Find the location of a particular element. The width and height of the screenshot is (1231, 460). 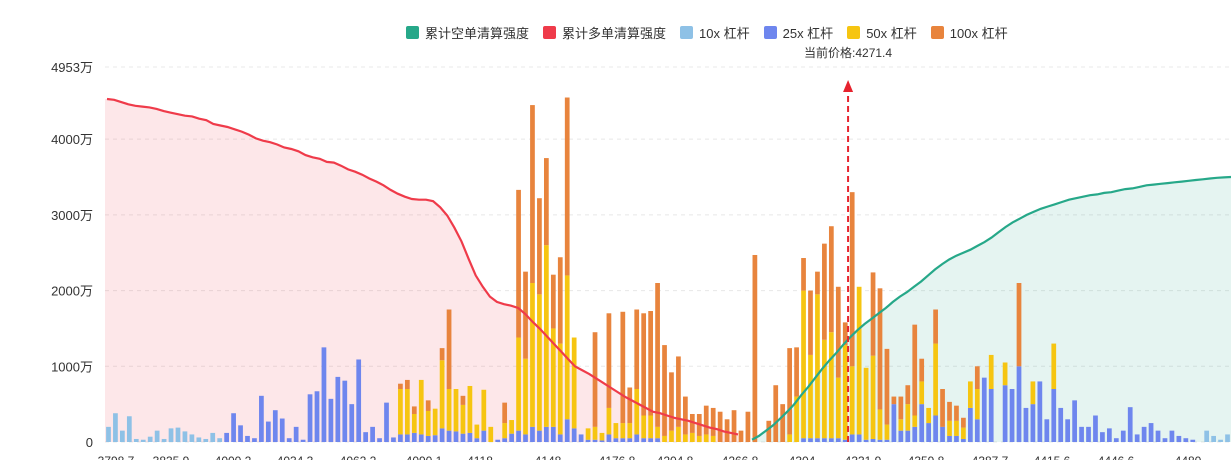

legend-label: 50x 杠杆 is located at coordinates (891, 33).